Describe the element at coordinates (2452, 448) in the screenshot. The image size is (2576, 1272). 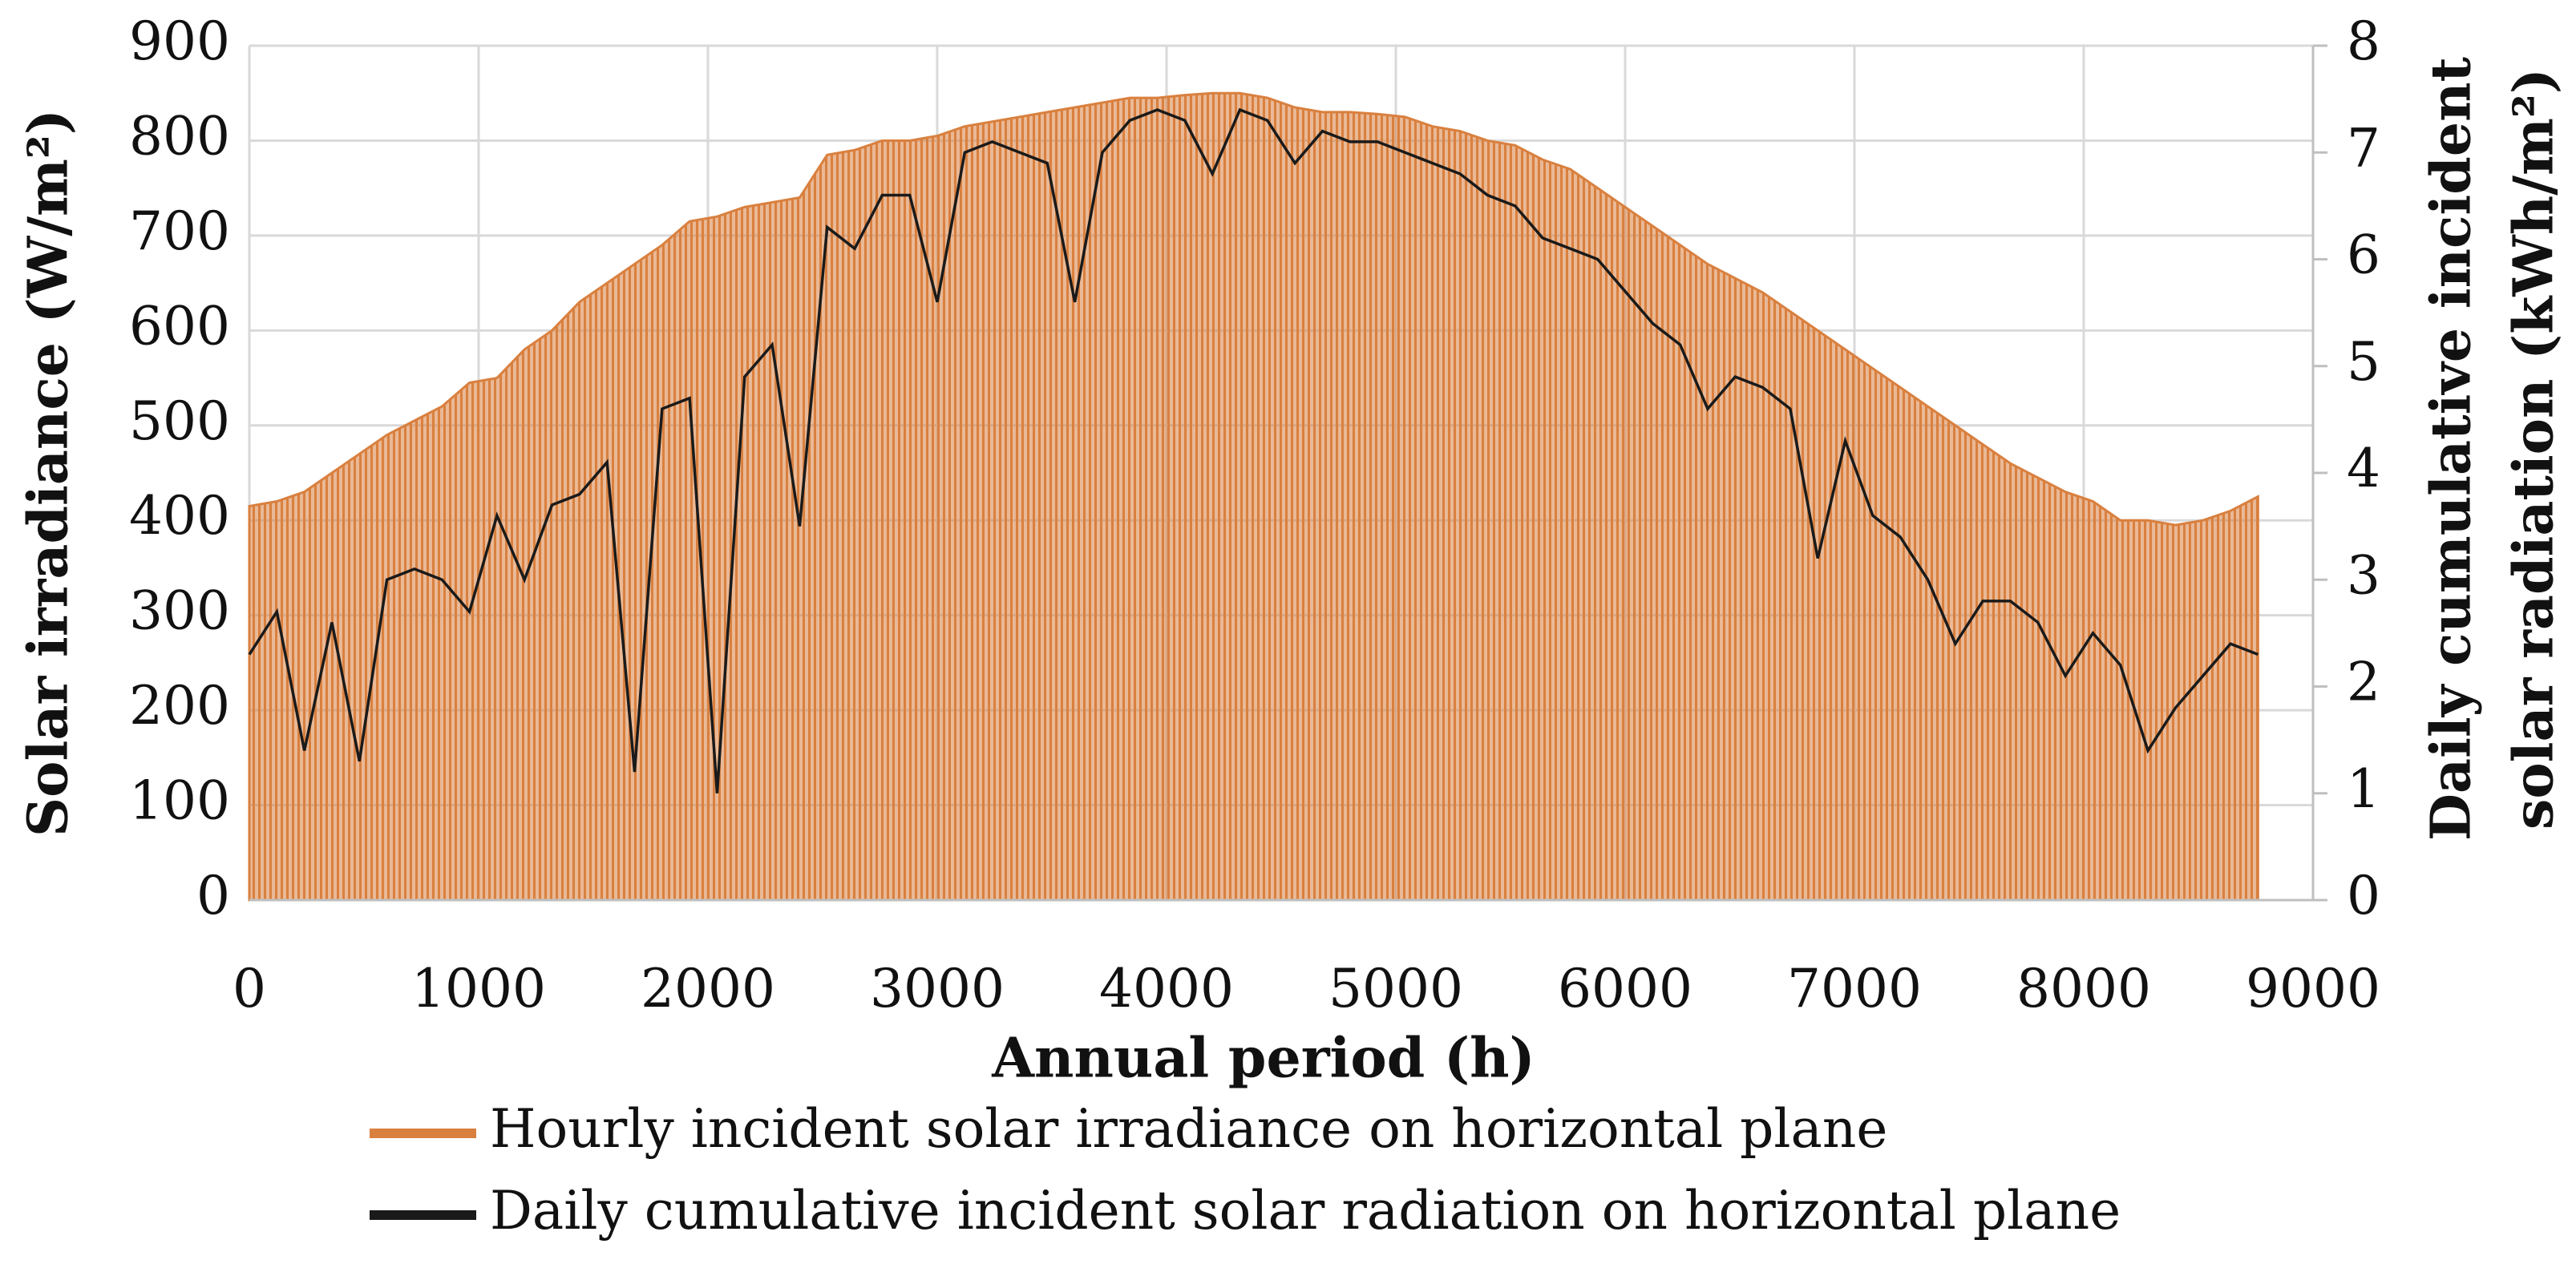
I see `y2-axis-title: Daily cumulative incident` at that location.